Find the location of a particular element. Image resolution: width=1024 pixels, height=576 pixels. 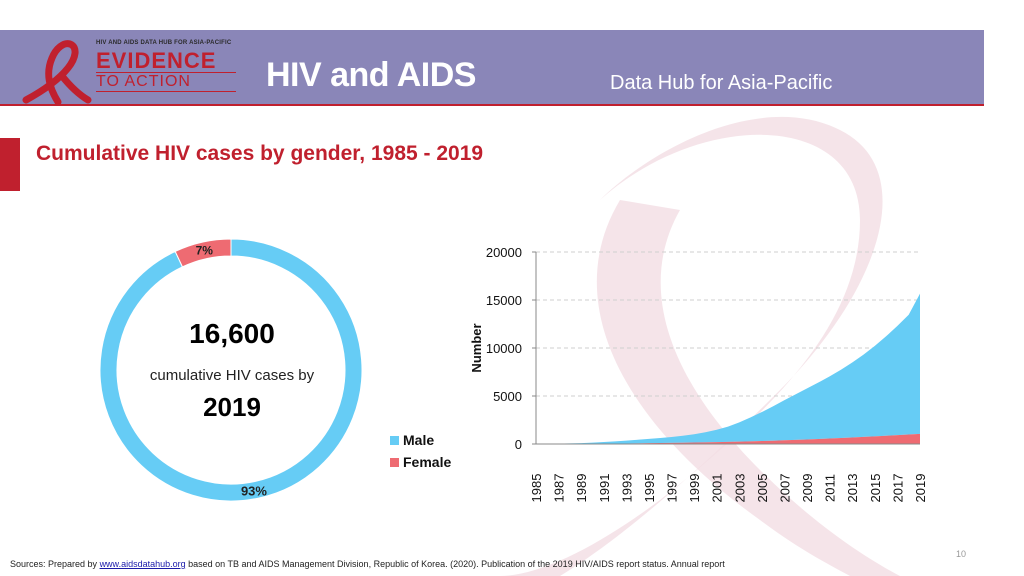

total-cases: 16,600 is located at coordinates (232, 333).